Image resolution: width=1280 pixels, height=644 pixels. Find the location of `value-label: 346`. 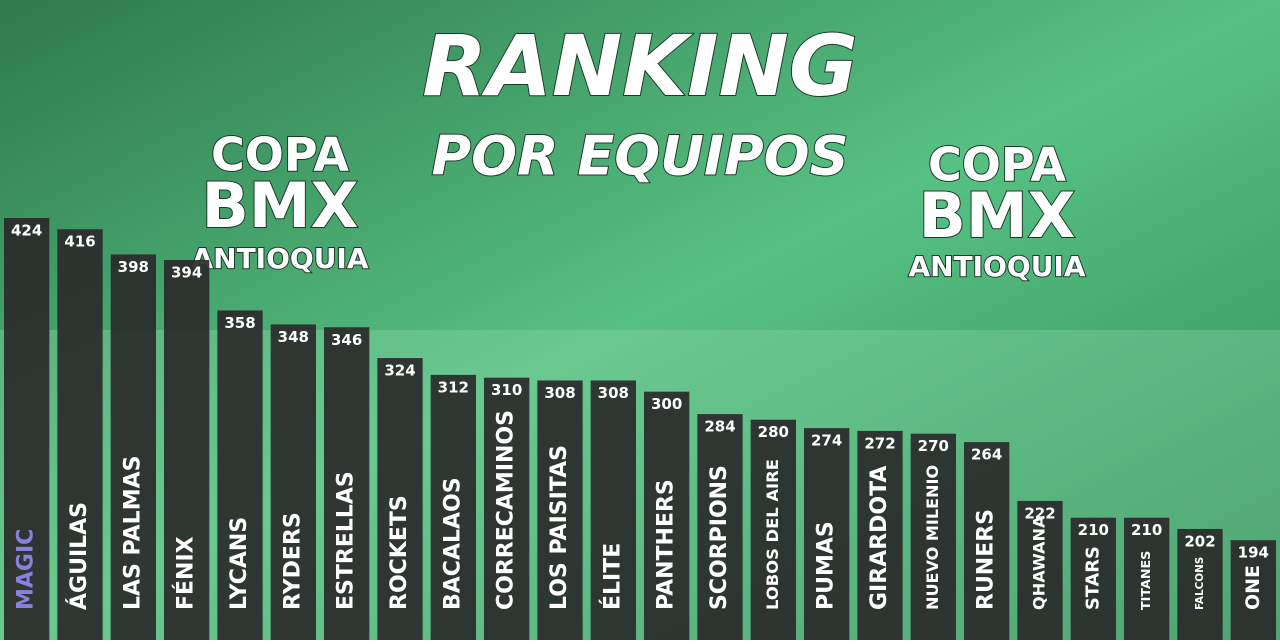

value-label: 346 is located at coordinates (346, 340).